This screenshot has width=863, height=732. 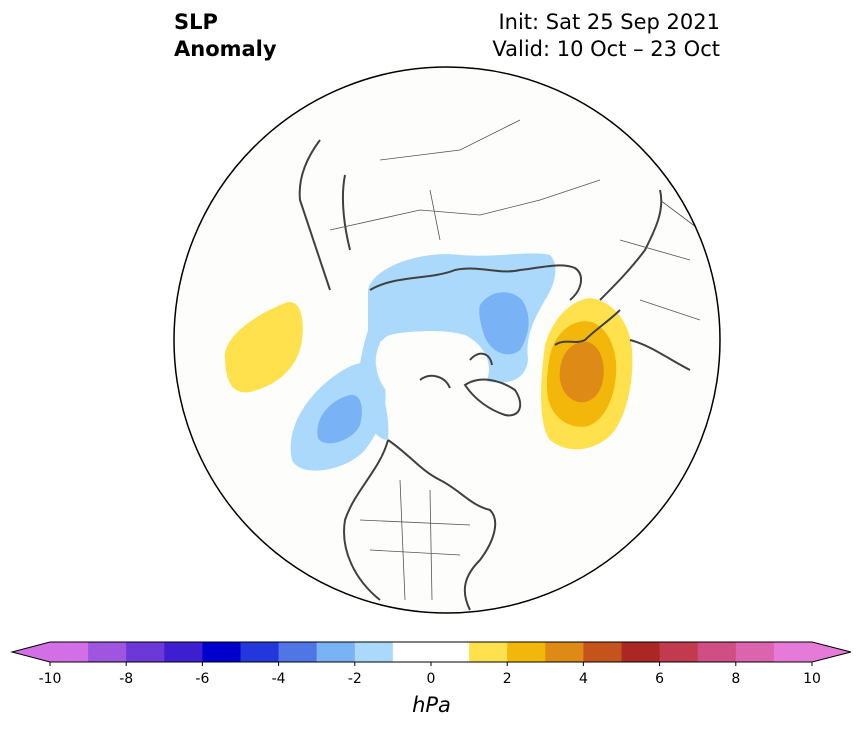 I want to click on colorbar: -10 -8 -6 -4 -2 0 2 4 6 8 10, so click(x=431, y=664).